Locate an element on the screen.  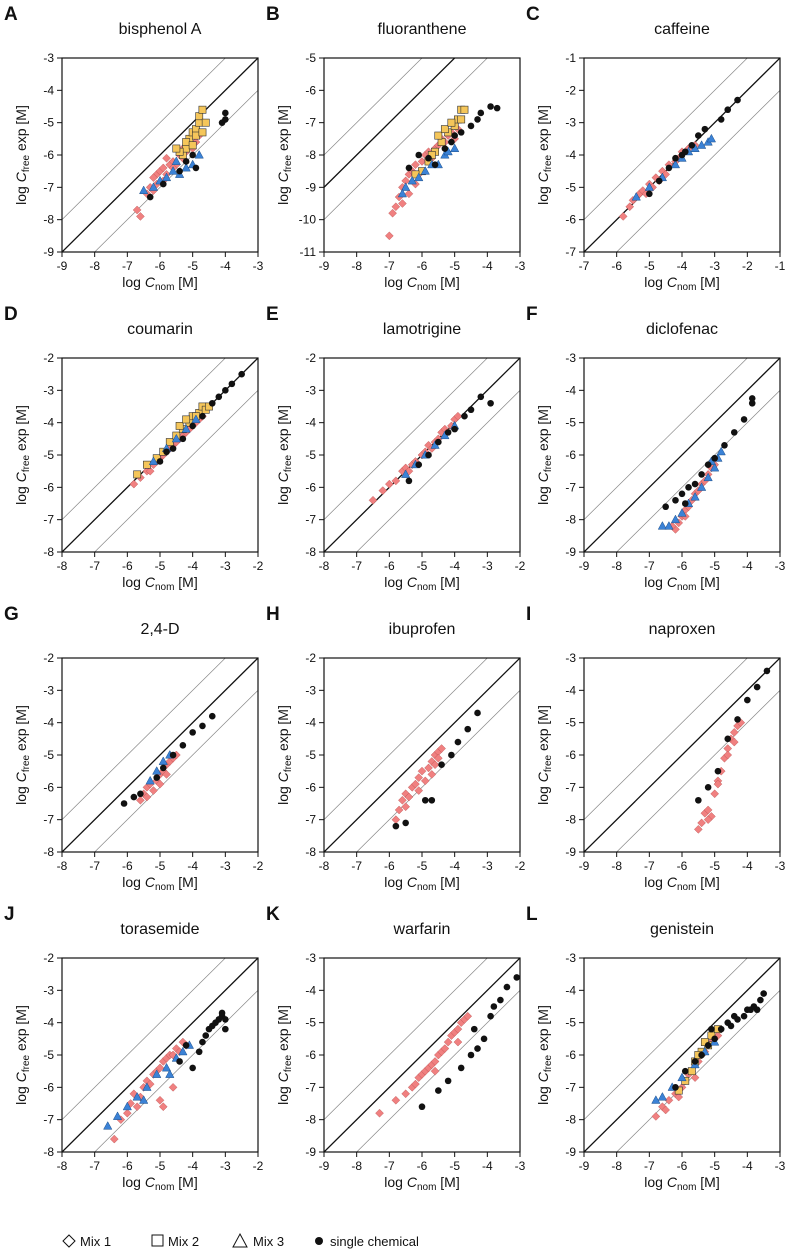
y-tick-label: -11 is located at coordinates (308, 252).